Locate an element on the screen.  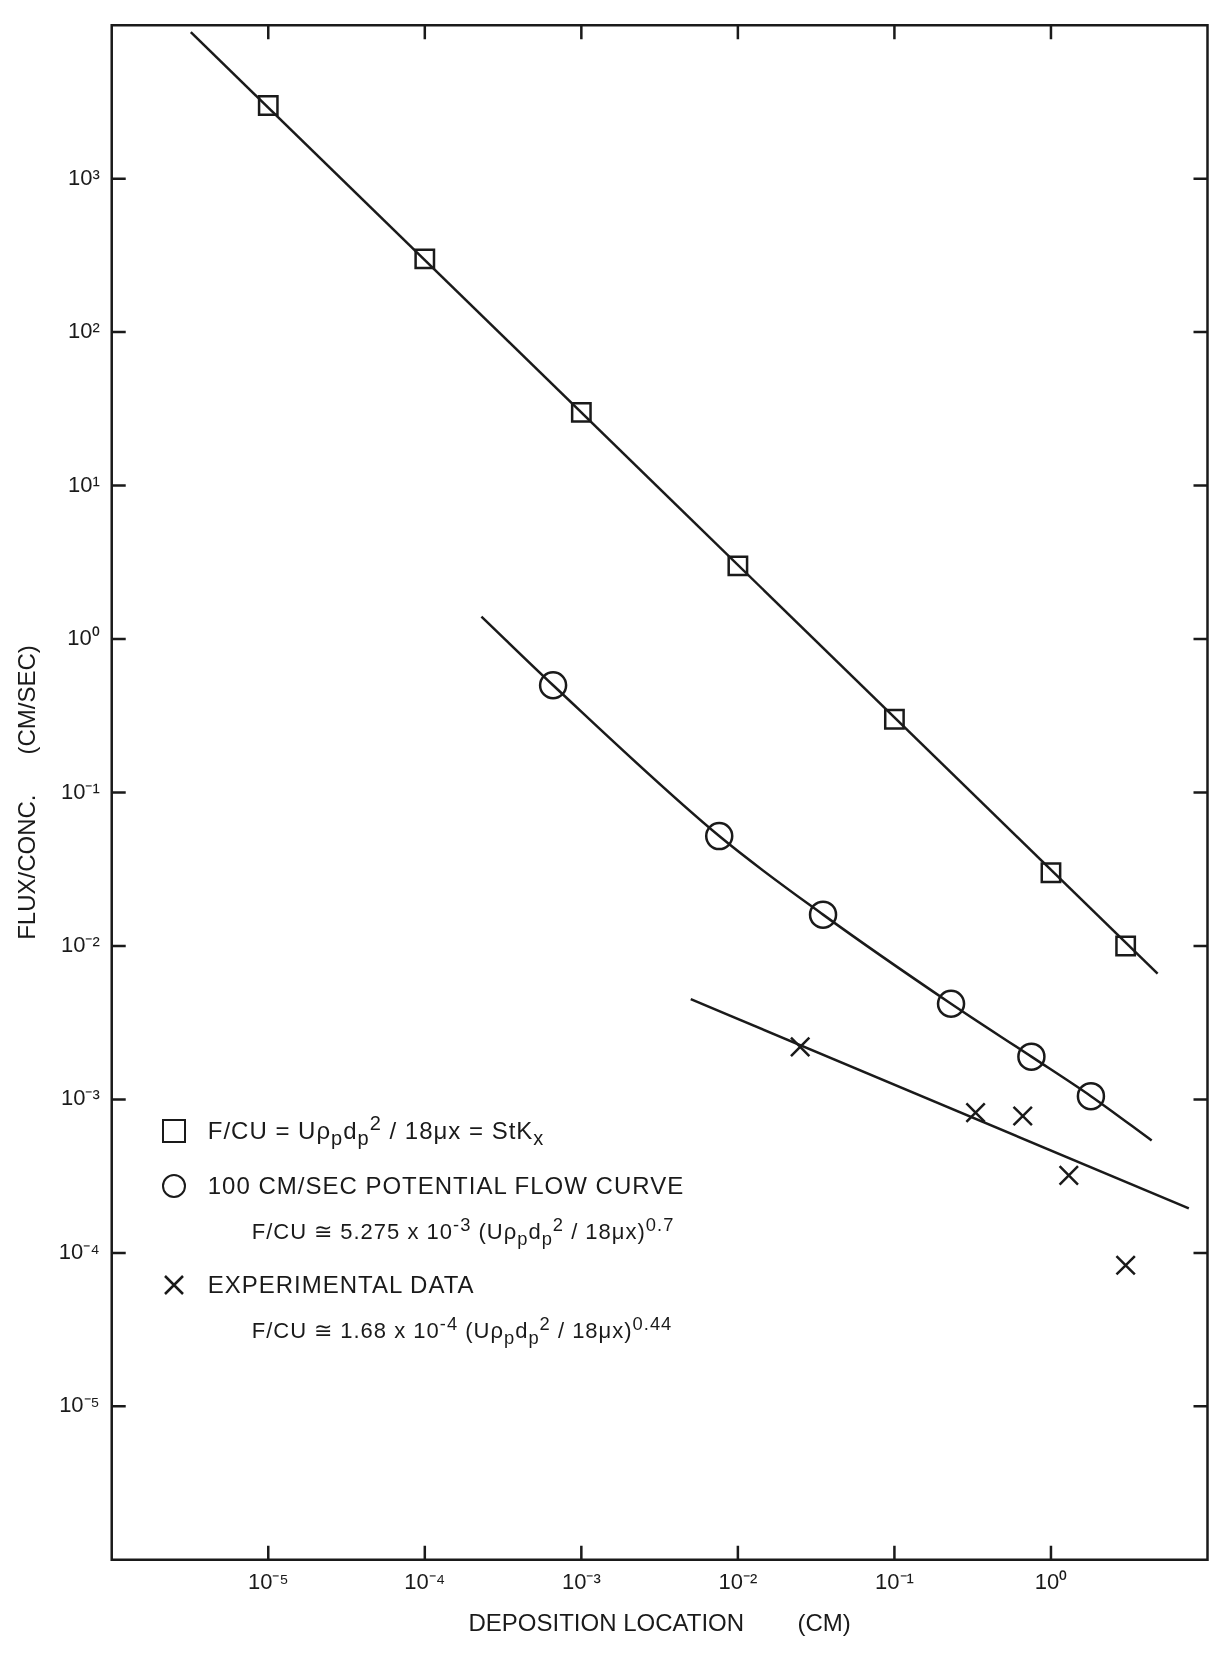
legend-label: 100 CM/SEC POTENTIAL FLOW CURVE is located at coordinates (446, 1185).